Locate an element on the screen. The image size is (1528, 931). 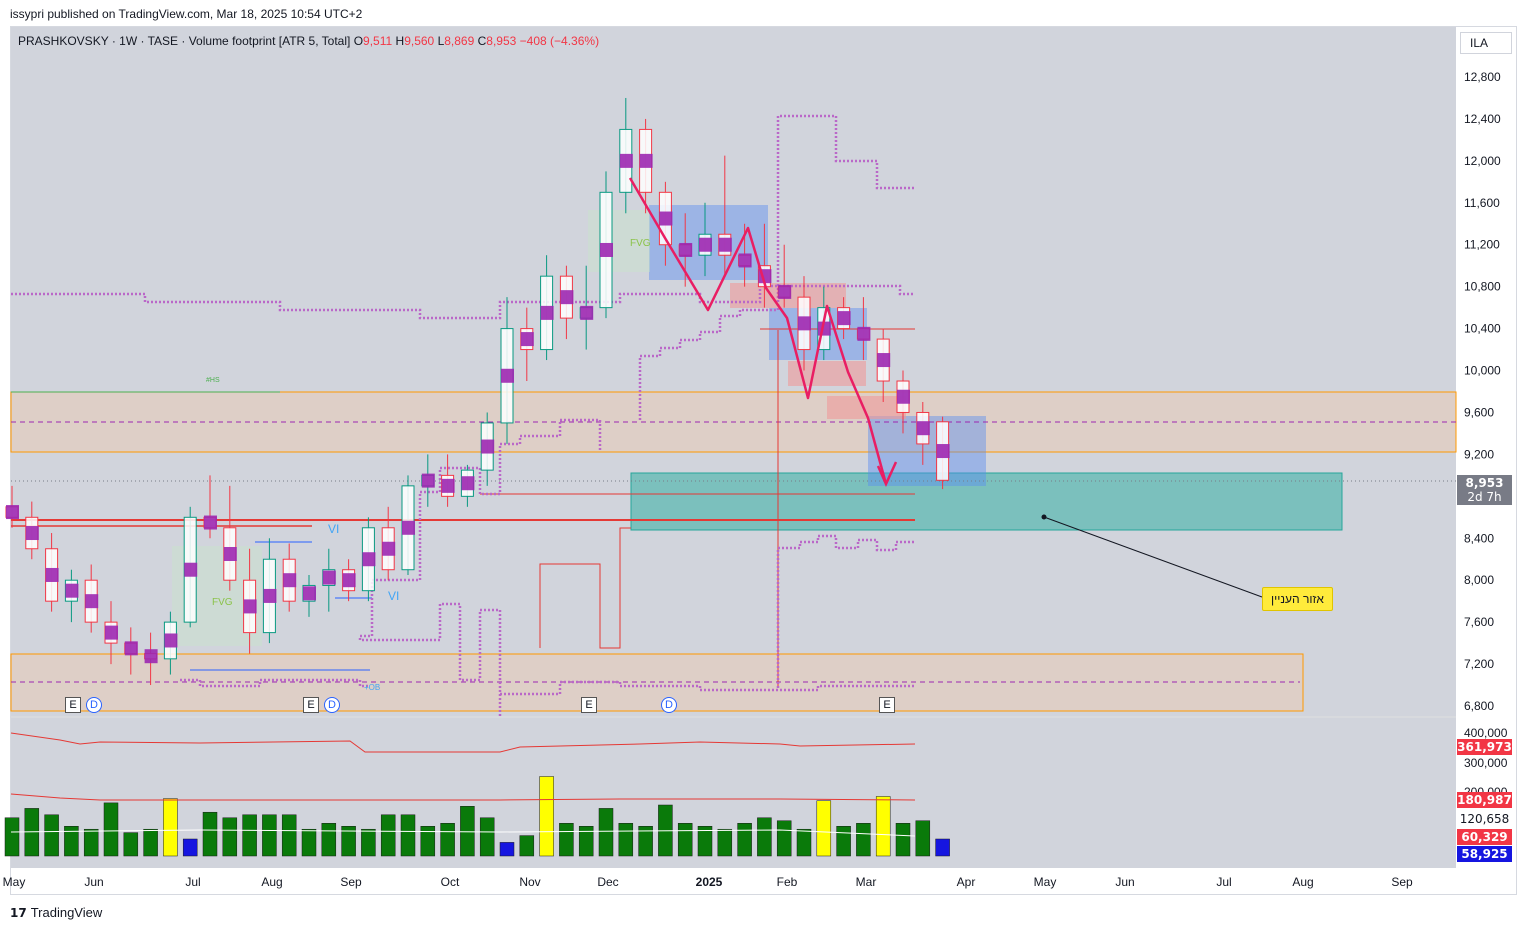
time-tick-label: Apr is located at coordinates (966, 882).